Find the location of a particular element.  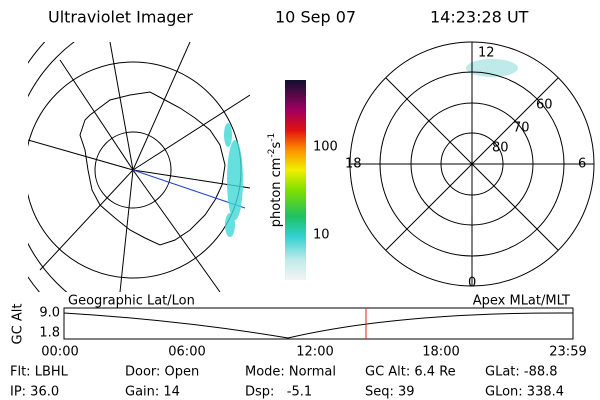

x-tick-label: 18:00 is located at coordinates (440, 352).